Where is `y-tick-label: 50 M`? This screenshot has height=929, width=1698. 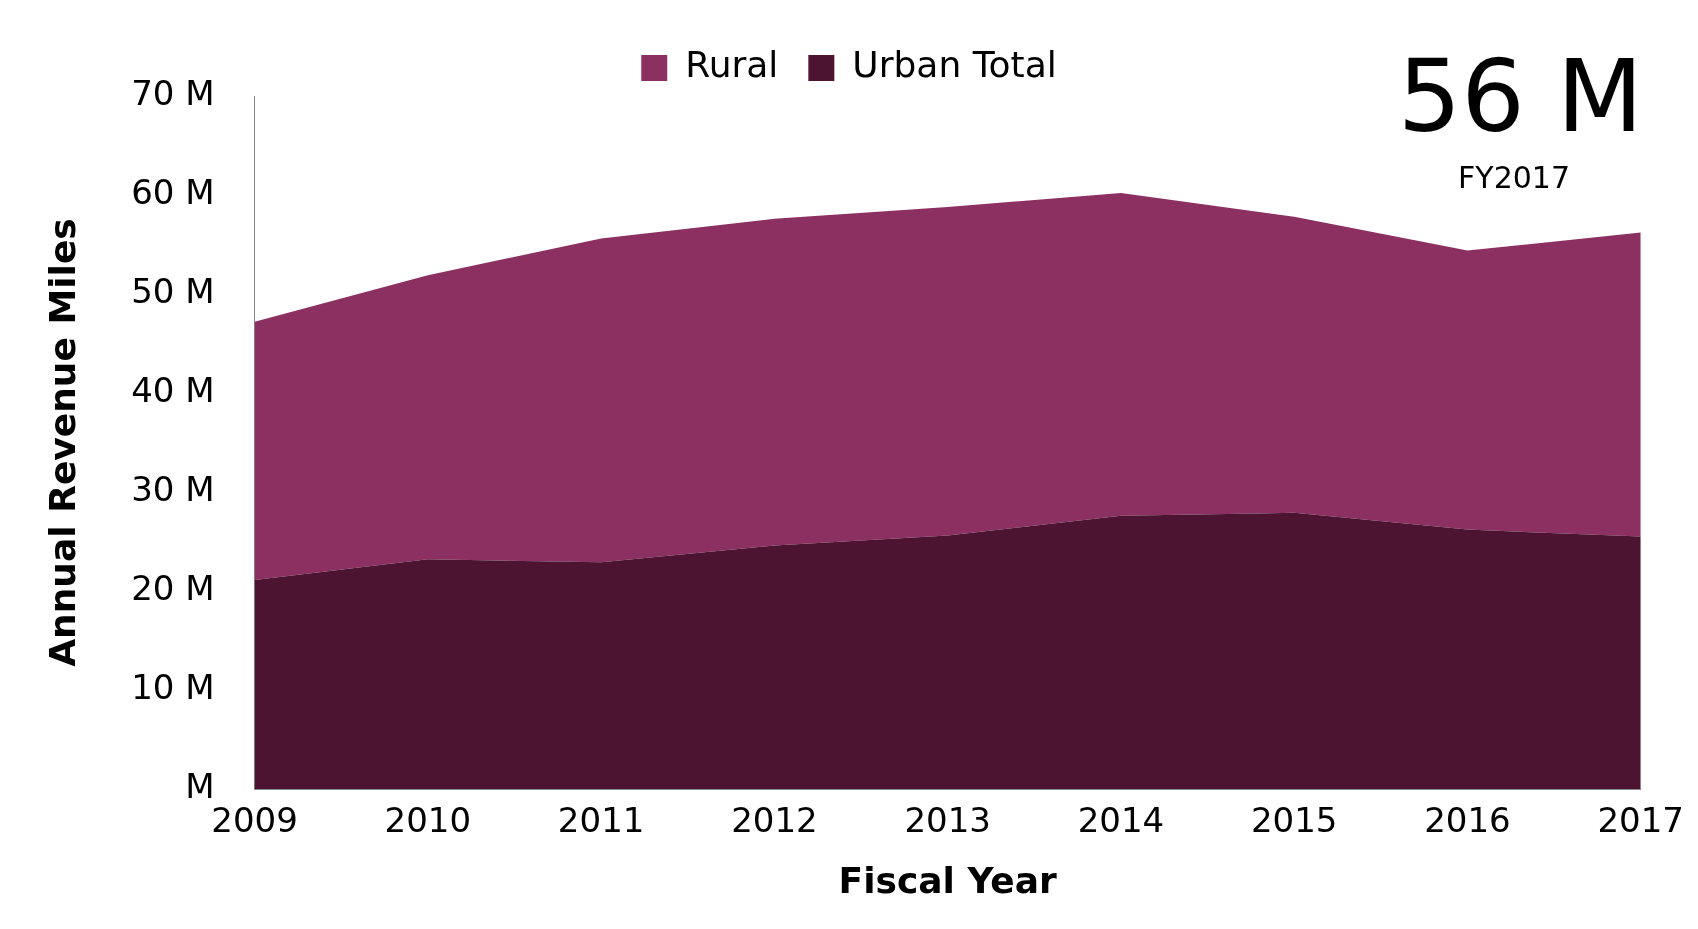
y-tick-label: 50 M is located at coordinates (173, 290).